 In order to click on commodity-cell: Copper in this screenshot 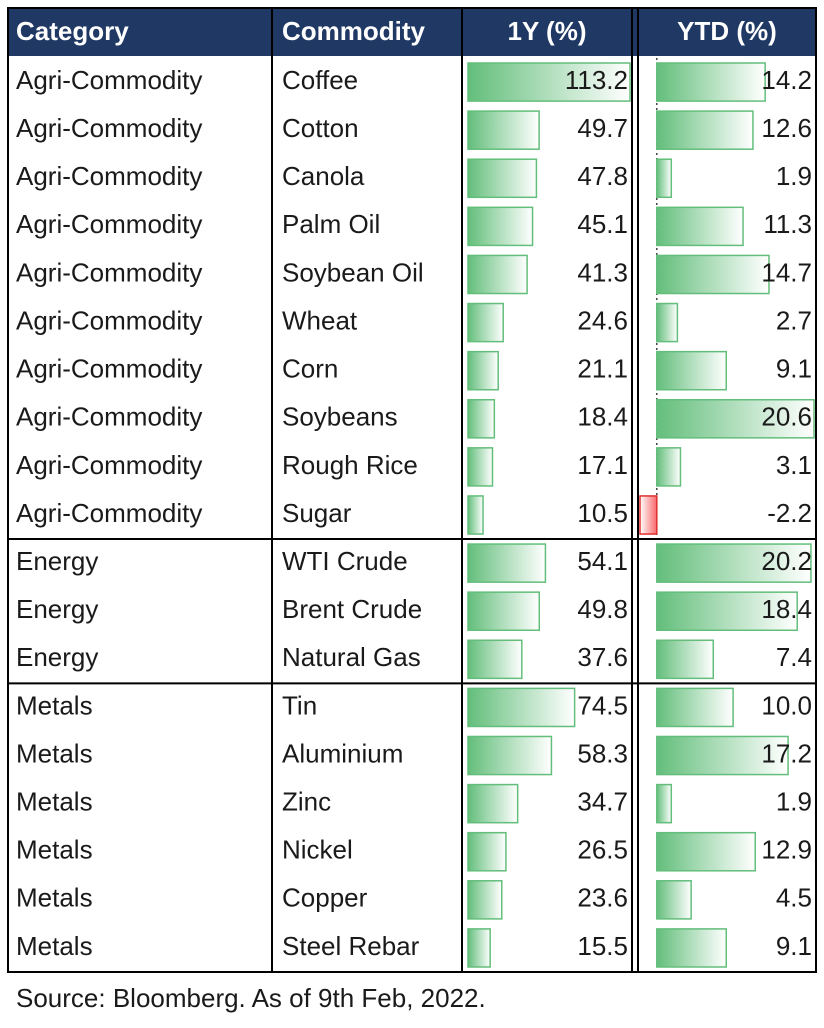, I will do `click(325, 898)`.